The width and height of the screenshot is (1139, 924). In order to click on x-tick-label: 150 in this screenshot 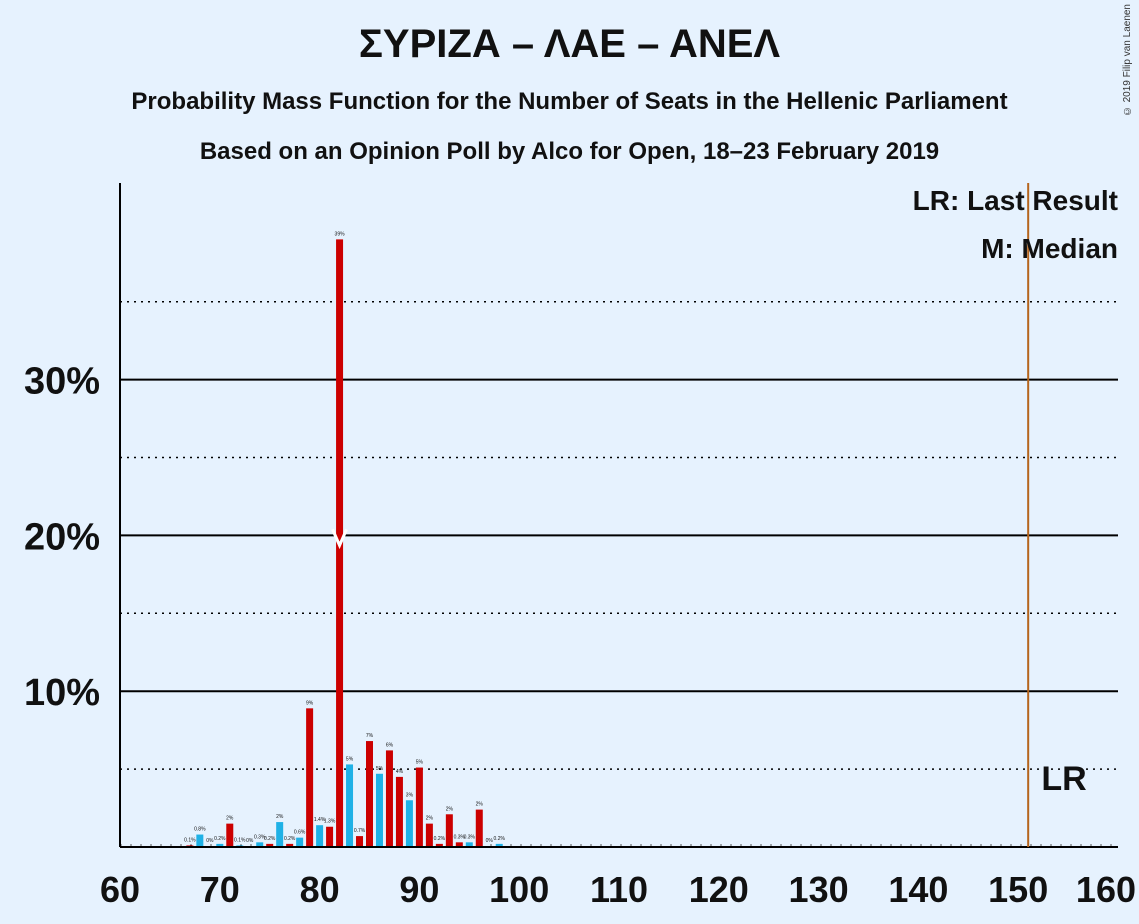, I will do `click(1018, 889)`.